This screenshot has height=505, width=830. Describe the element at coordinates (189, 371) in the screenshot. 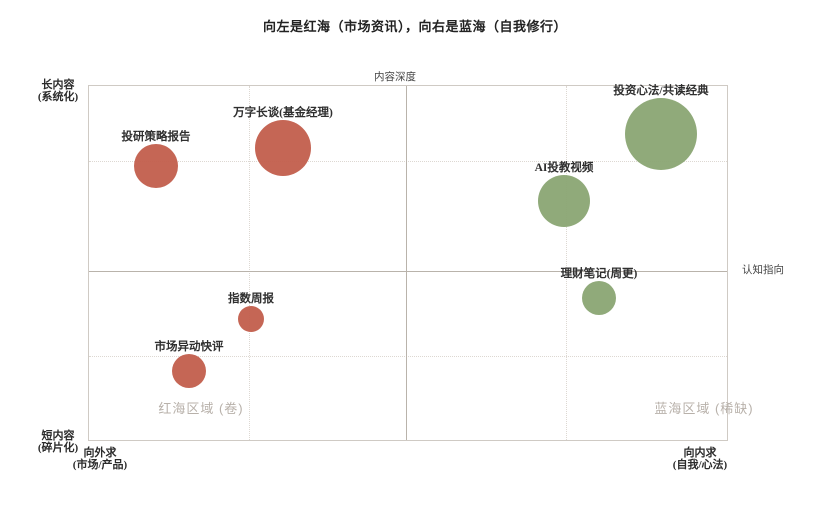

I see `bubble-市场异动快评` at that location.